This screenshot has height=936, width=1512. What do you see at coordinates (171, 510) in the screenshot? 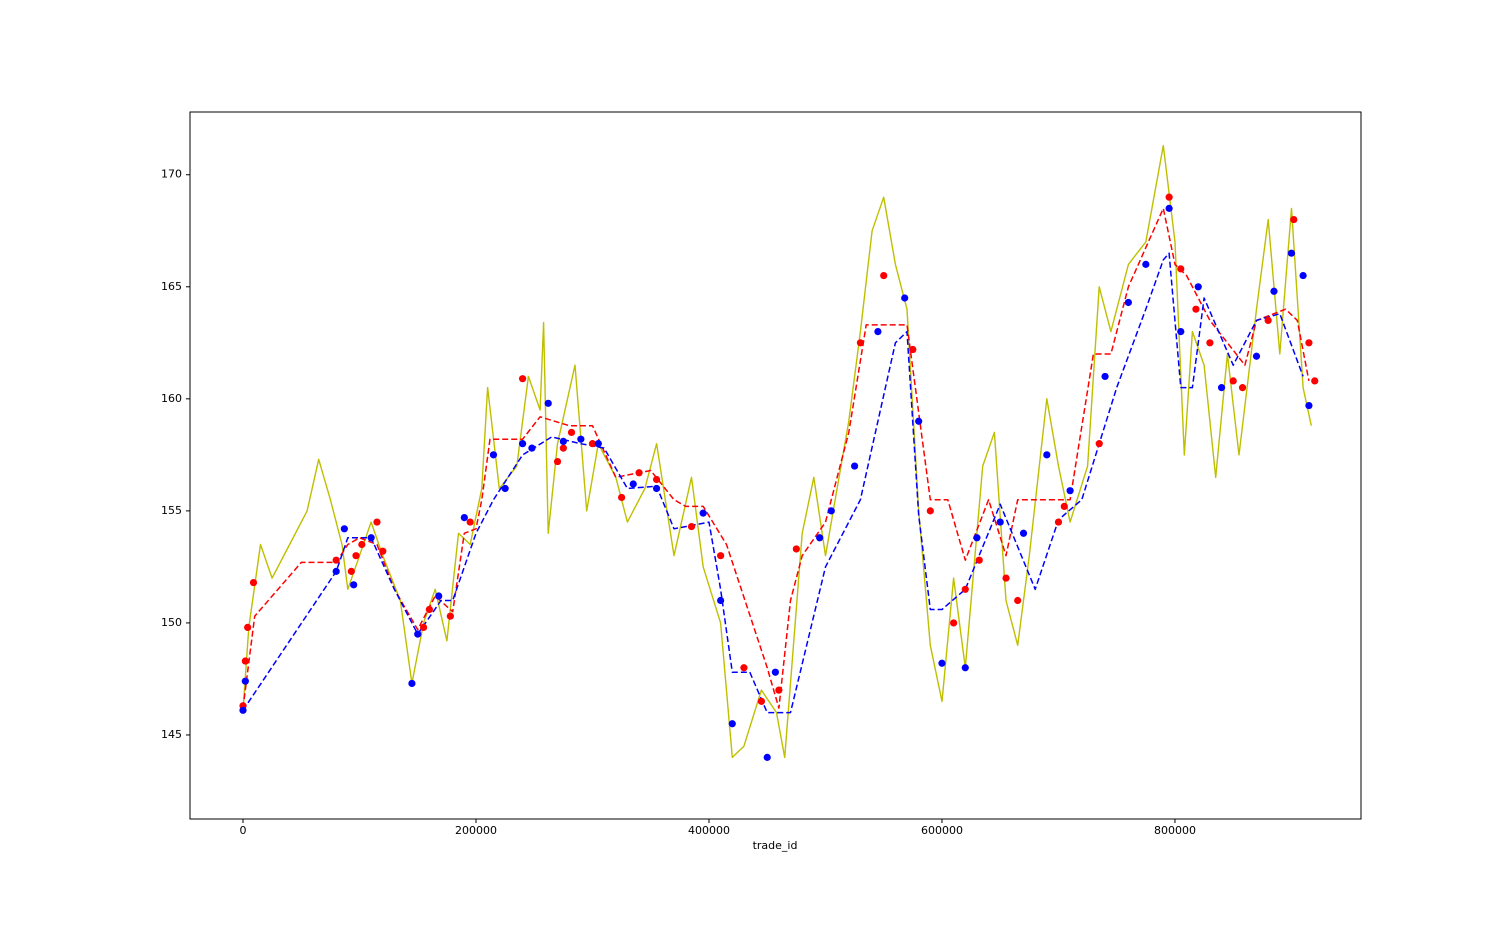
I see `y-tick-label: 155` at bounding box center [171, 510].